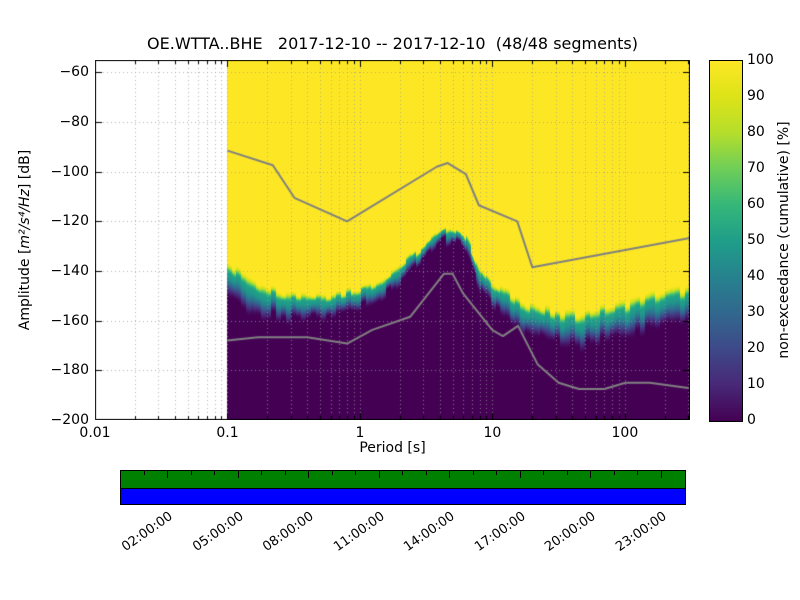  I want to click on colorbar-tick-label: 30, so click(756, 312).